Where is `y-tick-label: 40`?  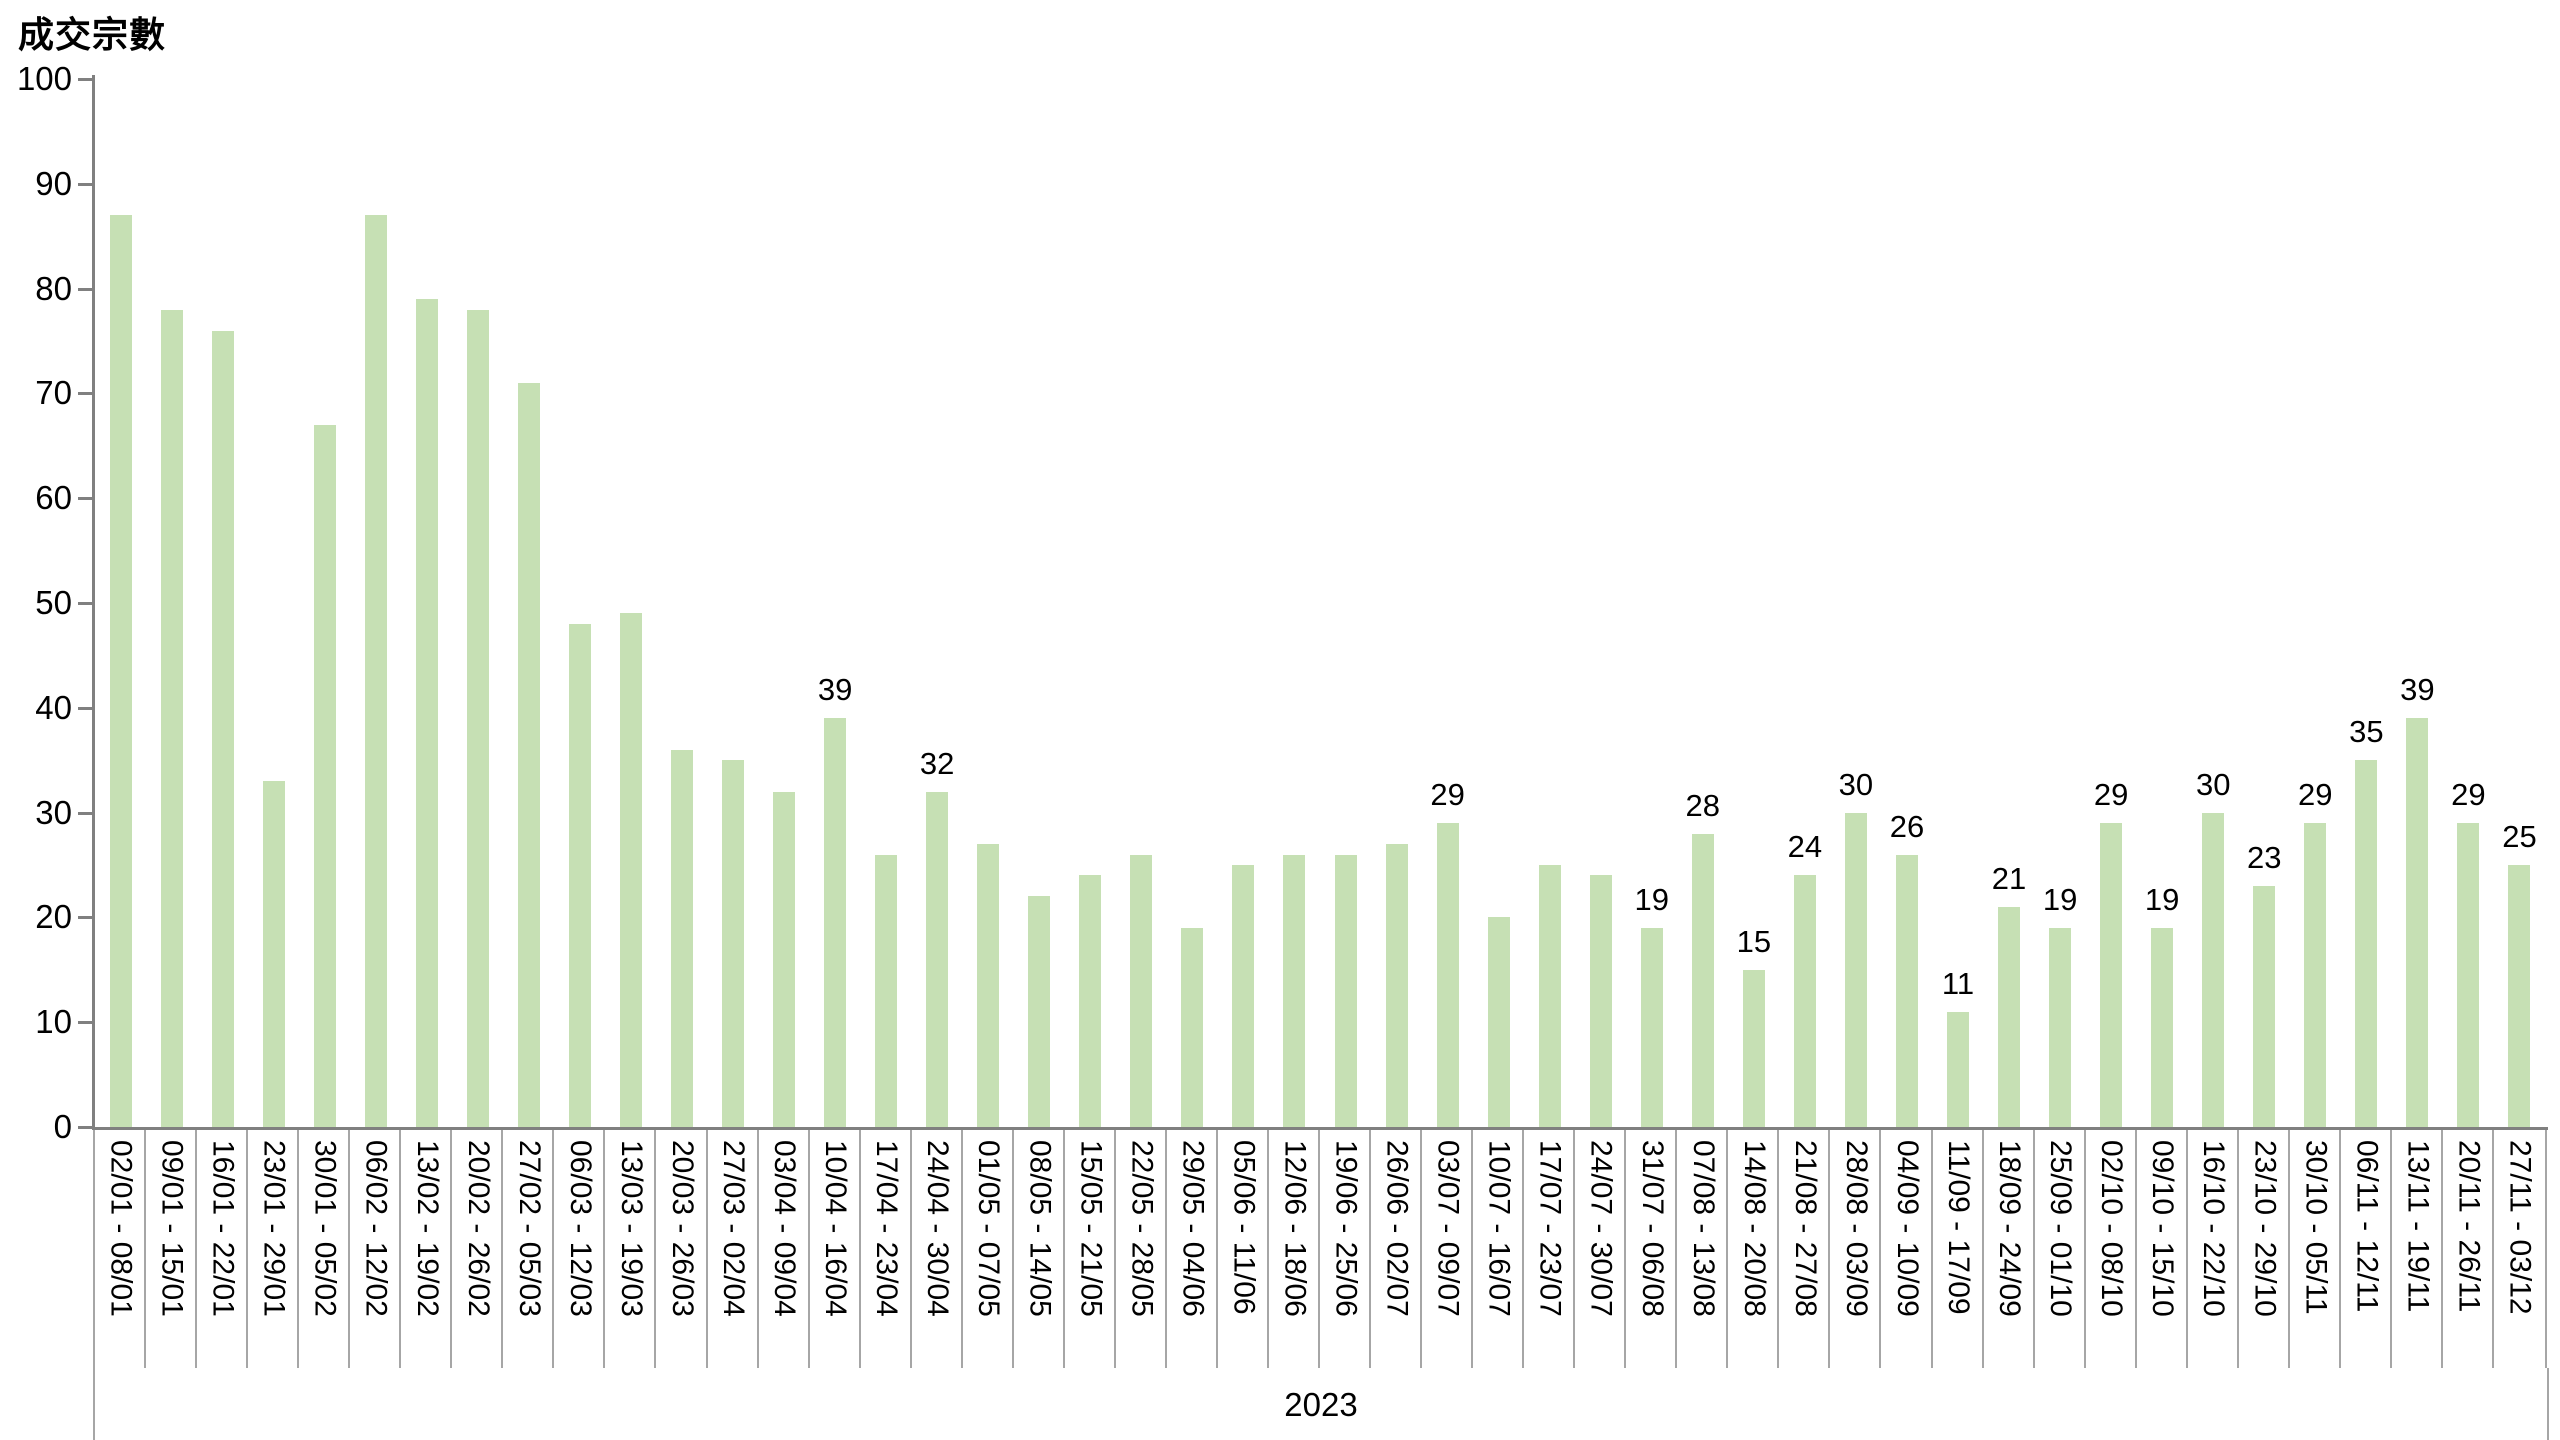 y-tick-label: 40 is located at coordinates (53, 707).